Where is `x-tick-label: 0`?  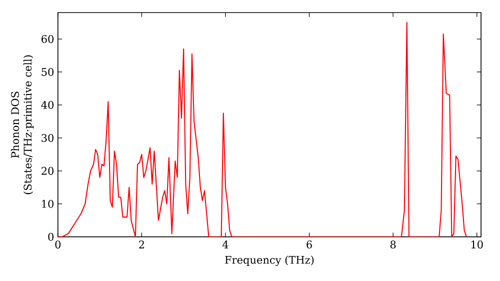
x-tick-label: 0 is located at coordinates (58, 244).